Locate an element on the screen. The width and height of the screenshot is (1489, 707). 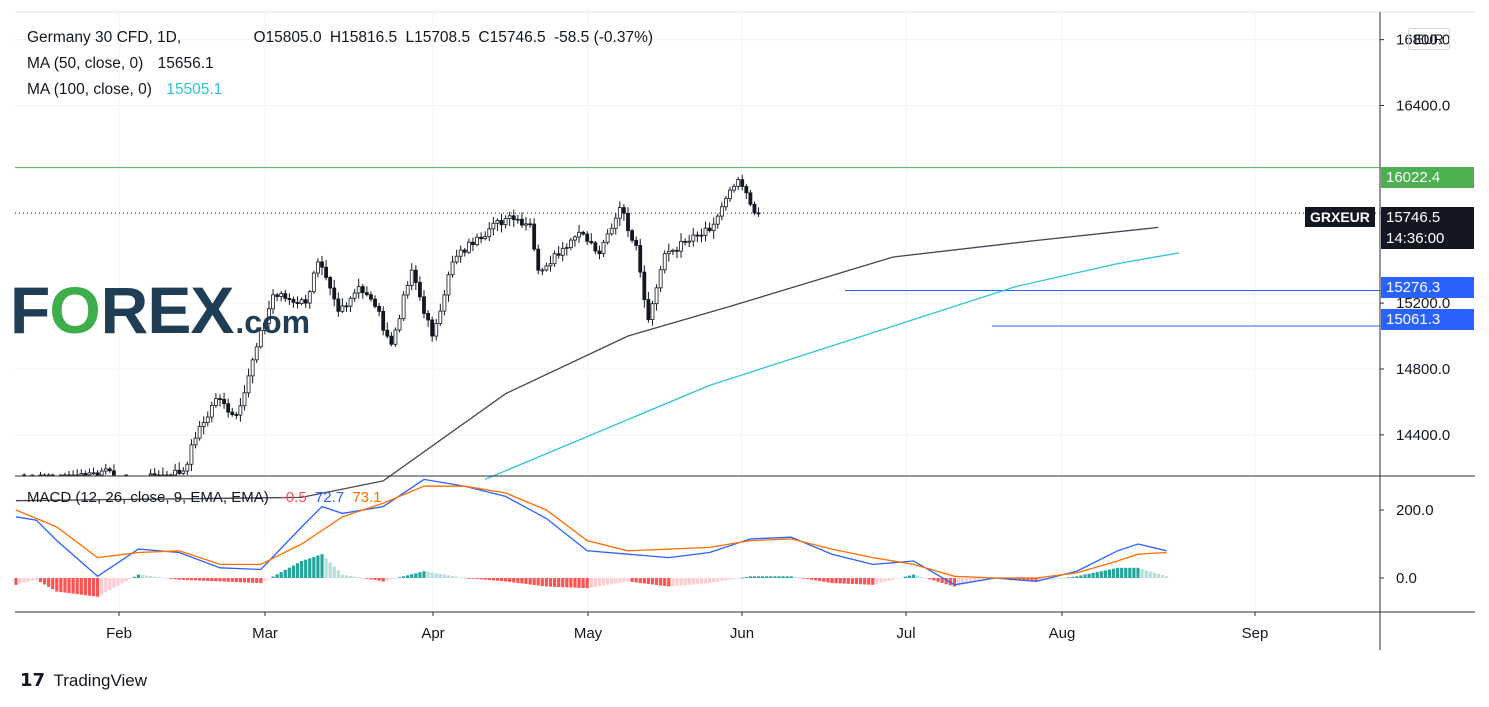
ma100-value: 15505.1 is located at coordinates (194, 89).